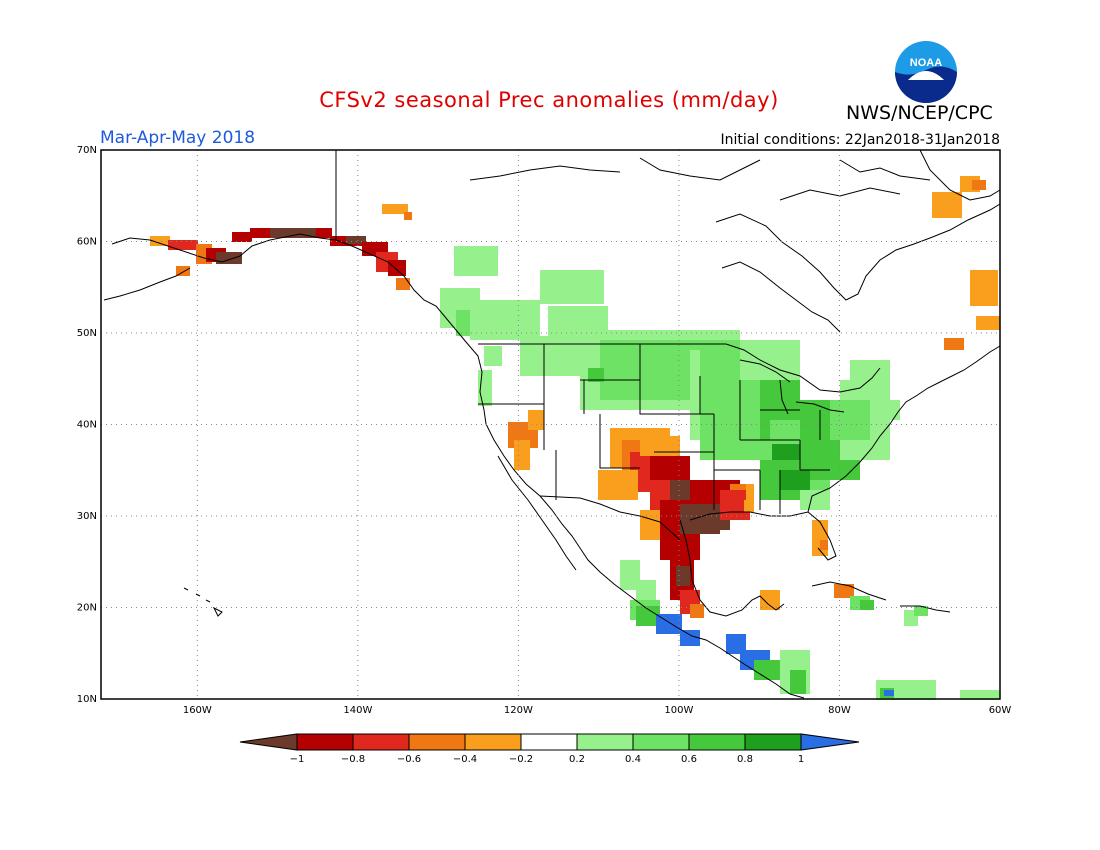 This screenshot has width=1100, height=850. What do you see at coordinates (178, 138) in the screenshot?
I see `season-label: Mar-Apr-May 2018` at bounding box center [178, 138].